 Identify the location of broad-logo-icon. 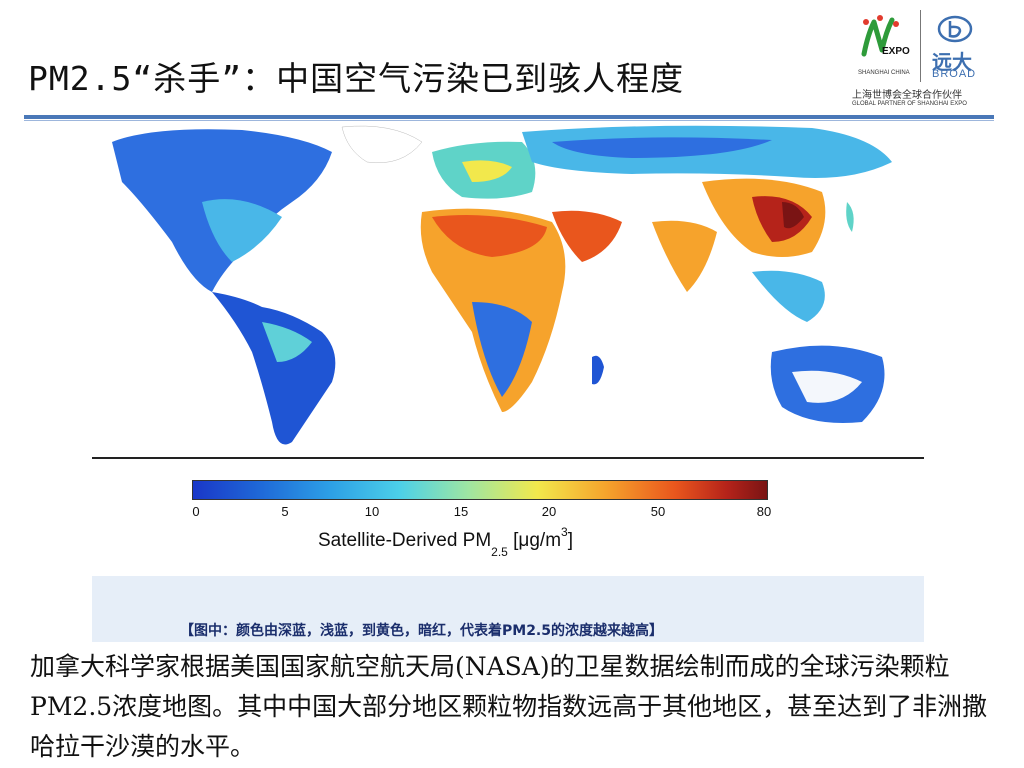
(955, 29).